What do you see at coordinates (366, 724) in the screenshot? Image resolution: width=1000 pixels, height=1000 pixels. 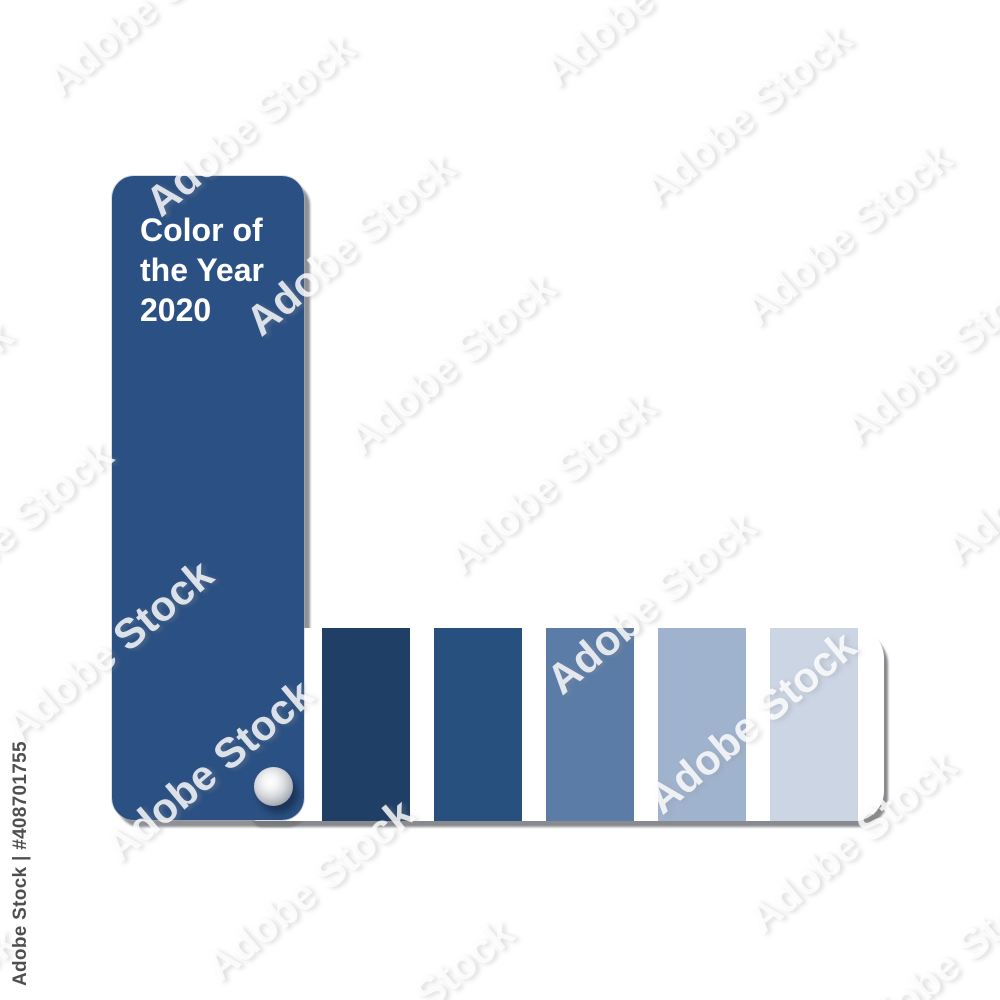 I see `swatch-blue-darkest` at bounding box center [366, 724].